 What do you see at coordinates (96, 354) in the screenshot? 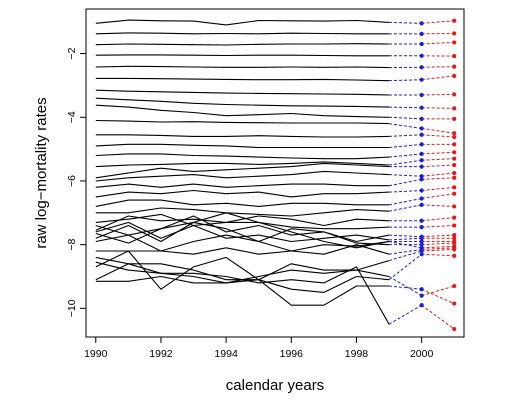
I see `x-tick-label-1990: 1990` at bounding box center [96, 354].